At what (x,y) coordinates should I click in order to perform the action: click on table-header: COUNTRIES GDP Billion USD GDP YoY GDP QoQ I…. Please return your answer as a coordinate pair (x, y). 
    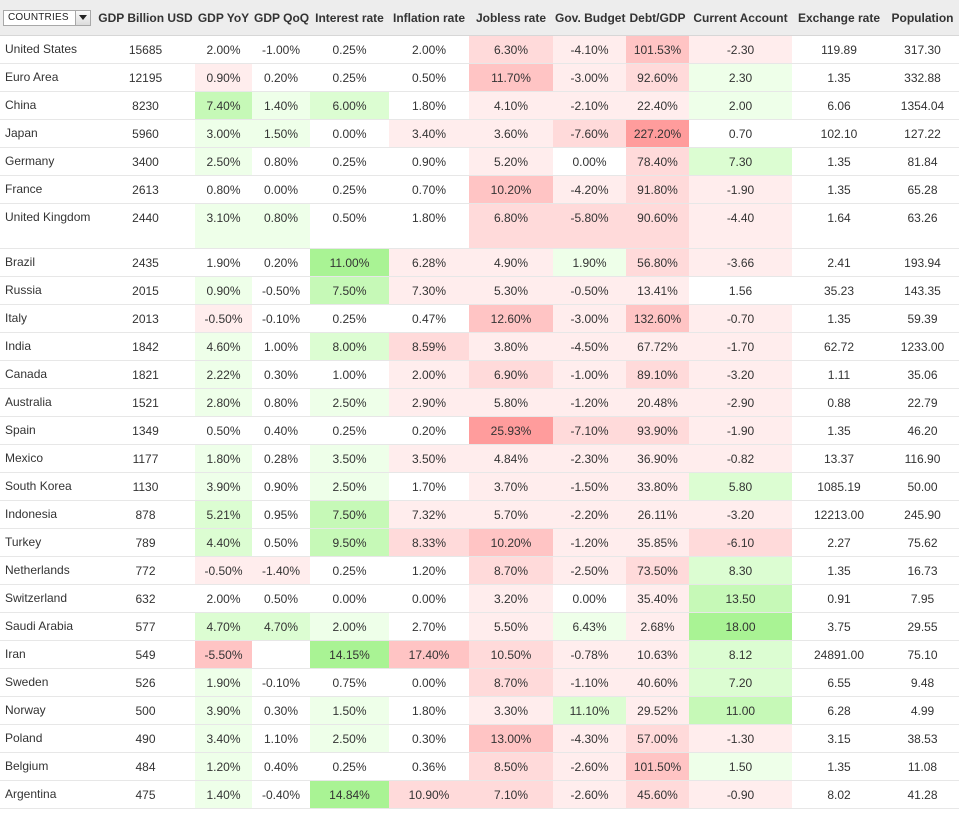
    Looking at the image, I should click on (479, 18).